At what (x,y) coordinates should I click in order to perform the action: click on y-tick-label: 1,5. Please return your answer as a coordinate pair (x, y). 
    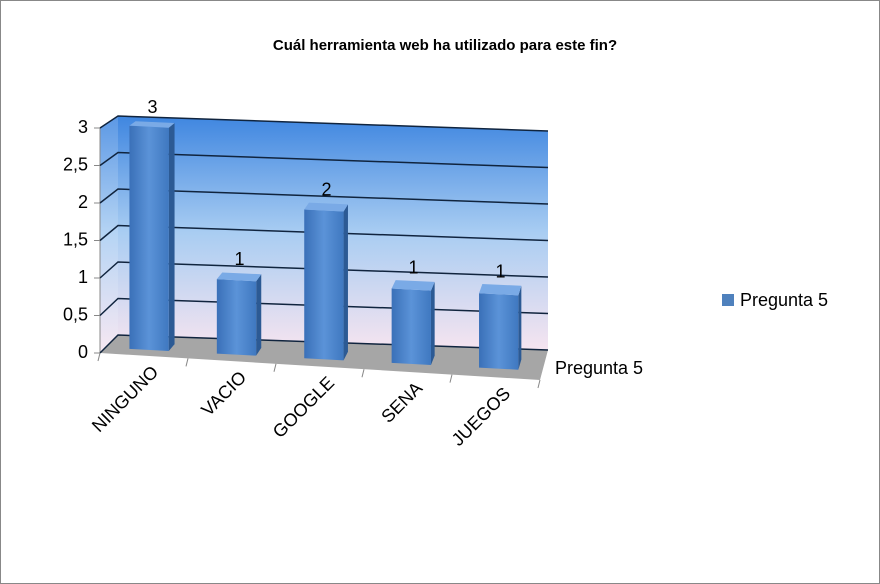
    Looking at the image, I should click on (75, 239).